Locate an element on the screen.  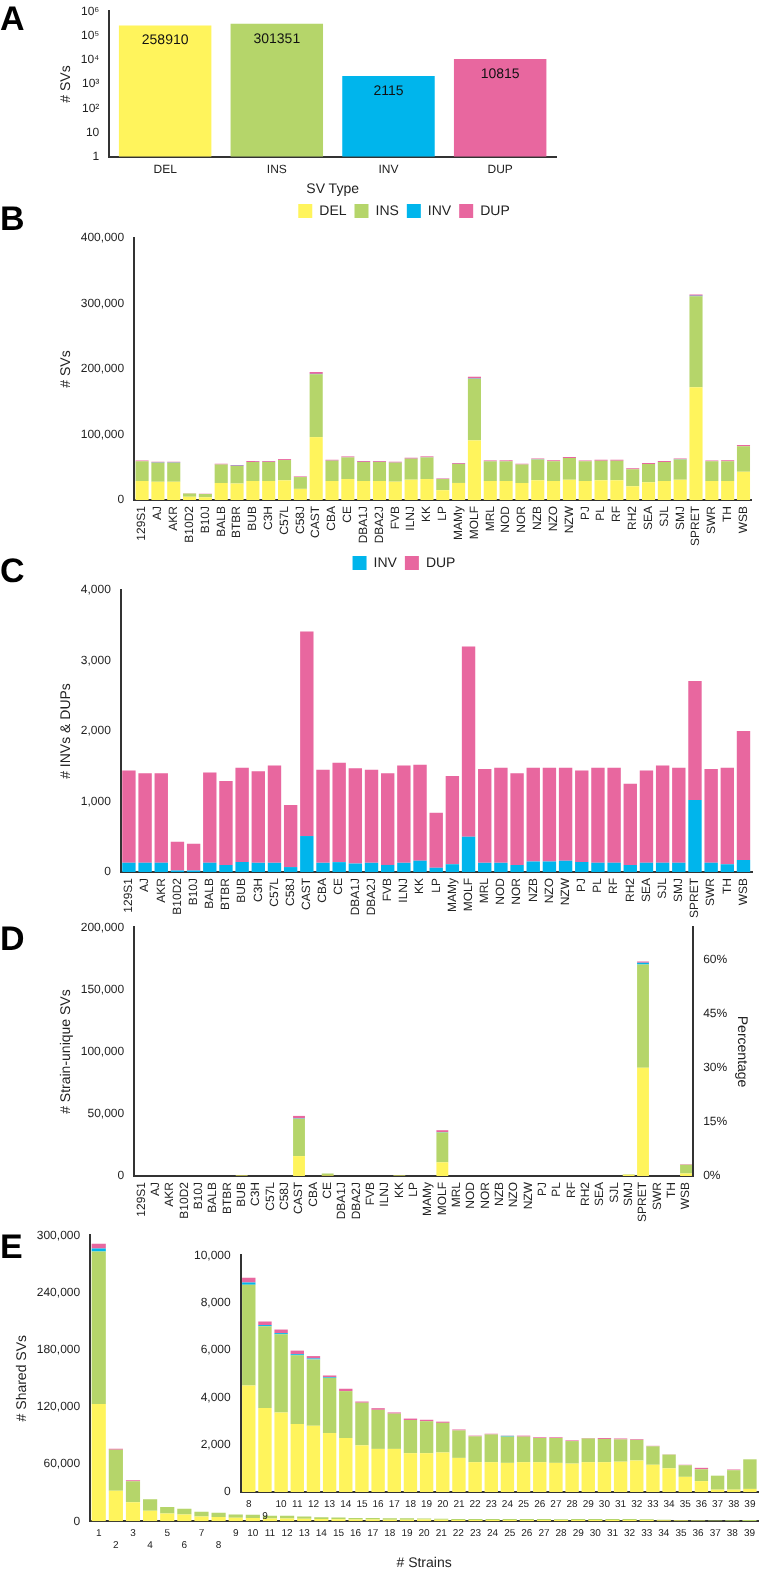
chart-title: D is located at coordinates (12, 940).